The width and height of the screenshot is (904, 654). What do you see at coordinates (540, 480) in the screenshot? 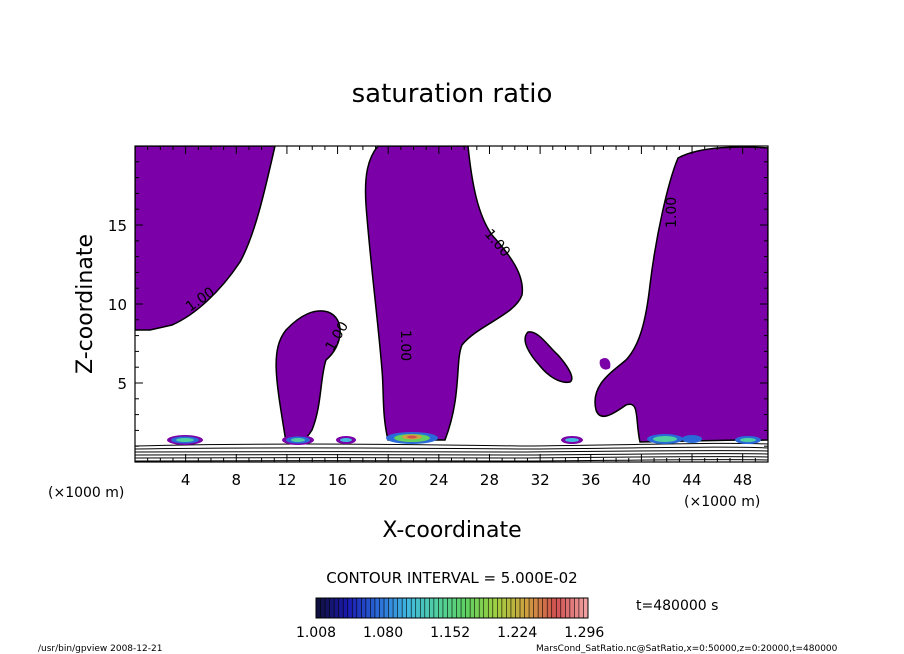
I see `x-tick-label: 32` at bounding box center [540, 480].